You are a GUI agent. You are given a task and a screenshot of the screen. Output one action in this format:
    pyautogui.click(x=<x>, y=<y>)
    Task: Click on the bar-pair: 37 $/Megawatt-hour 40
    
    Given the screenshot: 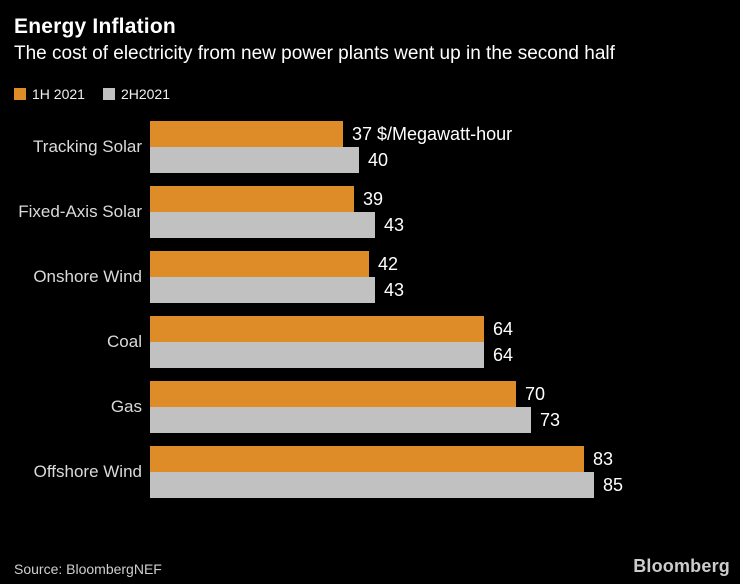 What is the action you would take?
    pyautogui.click(x=445, y=147)
    